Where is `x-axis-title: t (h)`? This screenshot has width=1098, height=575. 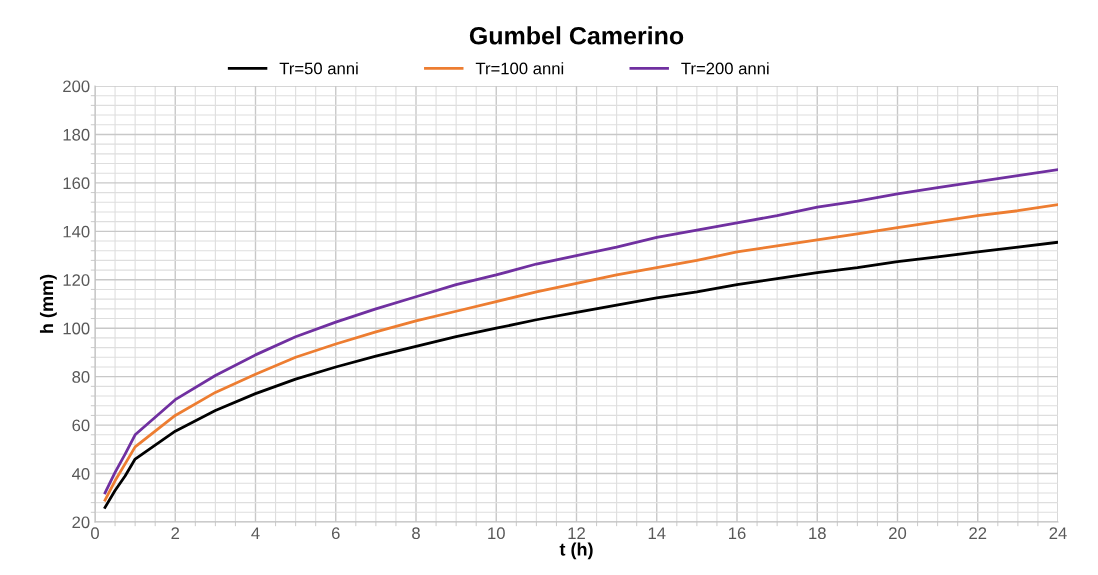 x-axis-title: t (h) is located at coordinates (576, 551).